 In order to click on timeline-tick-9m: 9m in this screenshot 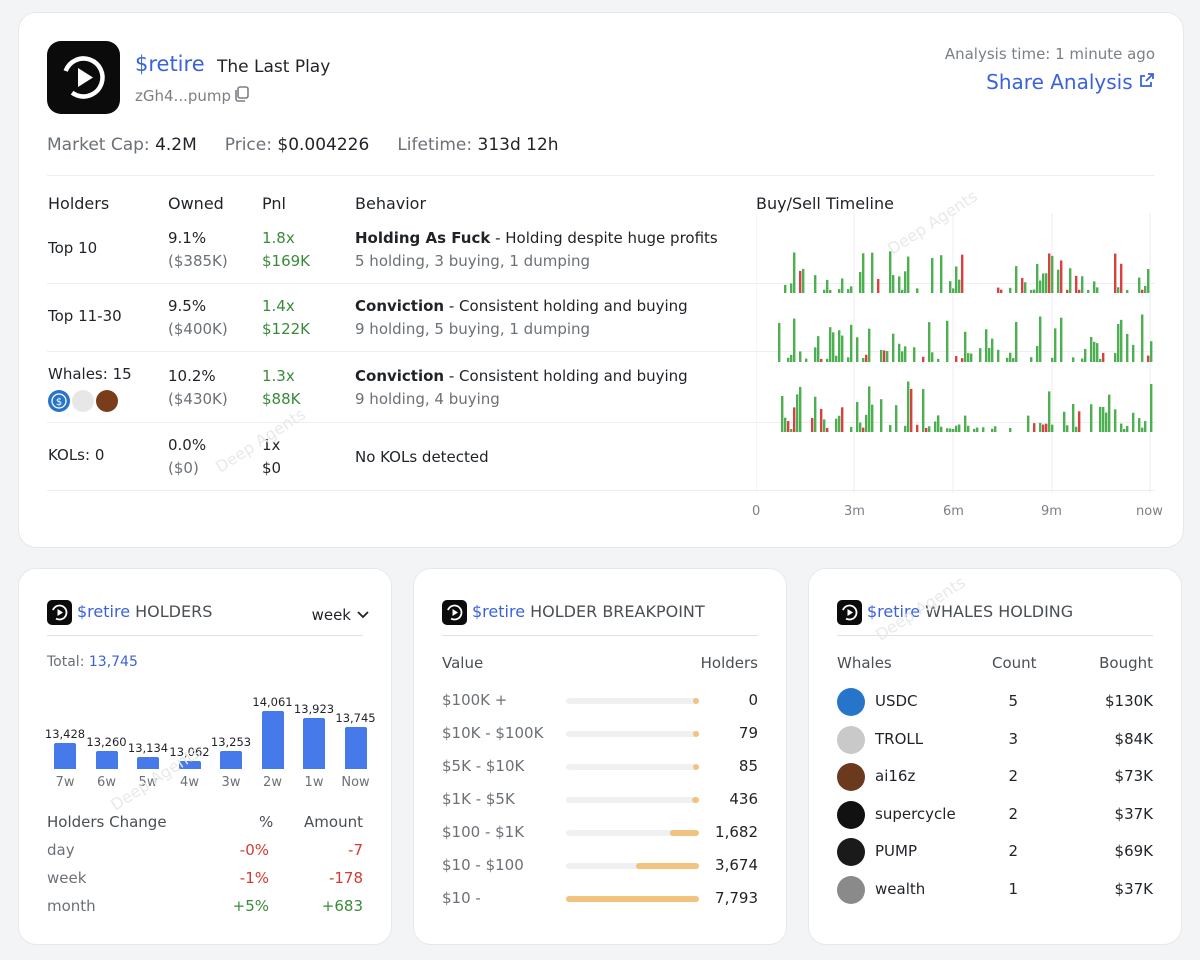, I will do `click(1051, 511)`.